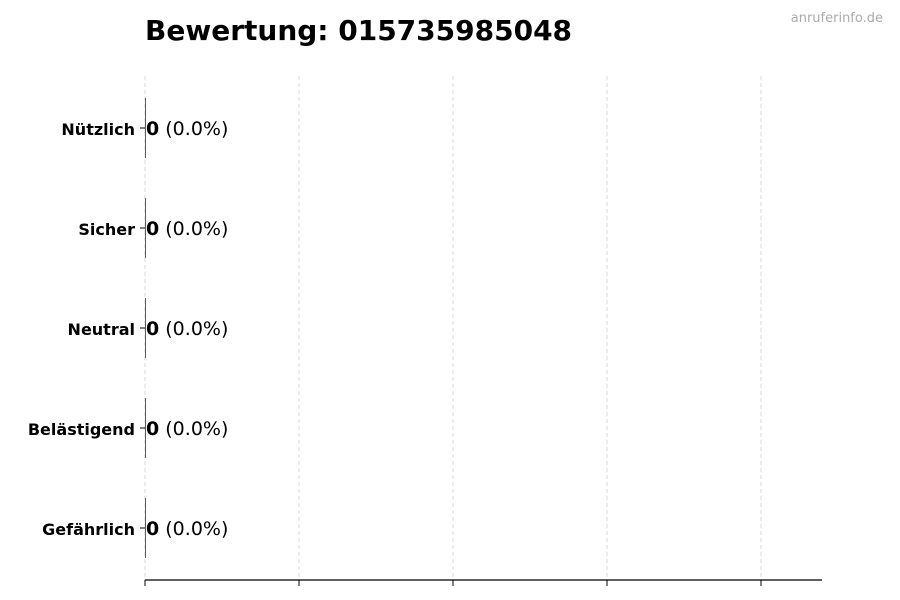  Describe the element at coordinates (483, 582) in the screenshot. I see `x-axis` at that location.